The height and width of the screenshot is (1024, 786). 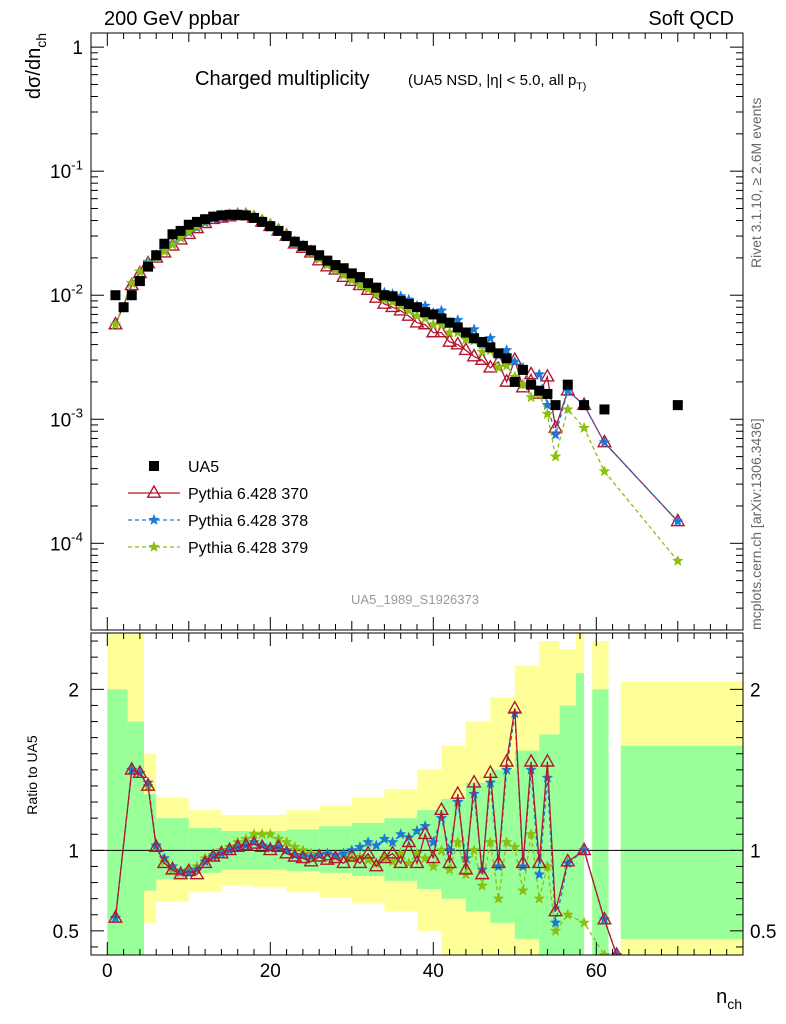 What do you see at coordinates (66, 932) in the screenshot?
I see `y-tick-label: 0.5` at bounding box center [66, 932].